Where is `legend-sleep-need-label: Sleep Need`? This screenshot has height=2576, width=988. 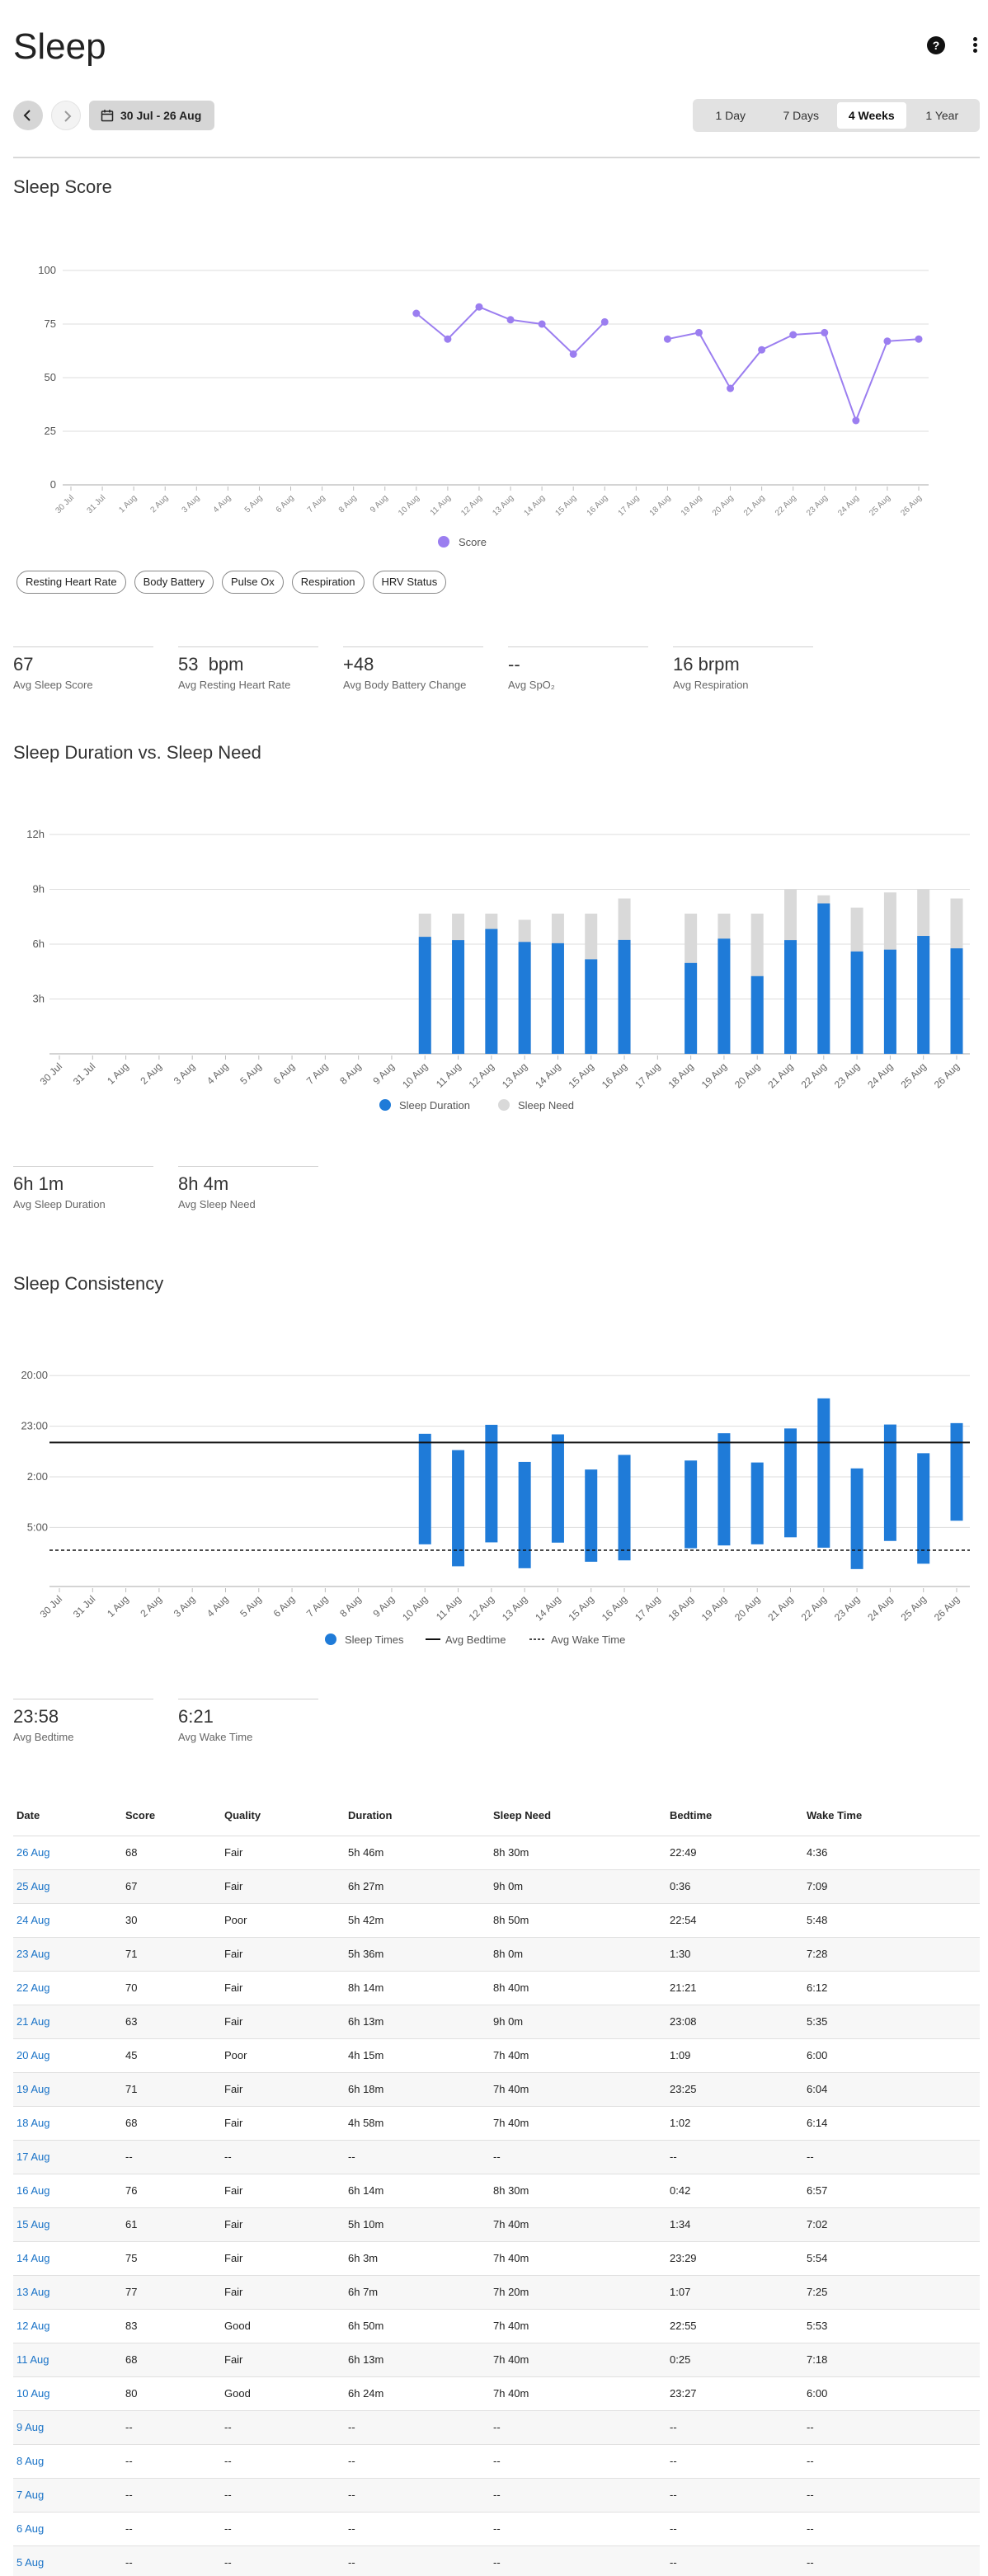
legend-sleep-need-label: Sleep Need is located at coordinates (546, 1105).